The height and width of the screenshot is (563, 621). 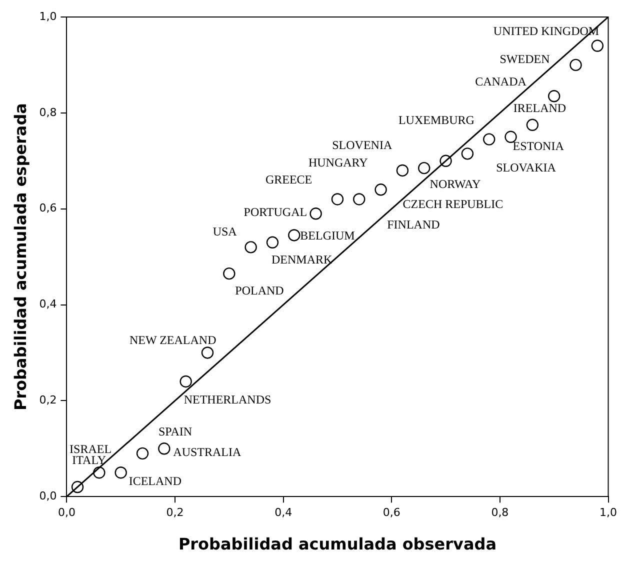 What do you see at coordinates (288, 179) in the screenshot?
I see `annotation: GREECE` at bounding box center [288, 179].